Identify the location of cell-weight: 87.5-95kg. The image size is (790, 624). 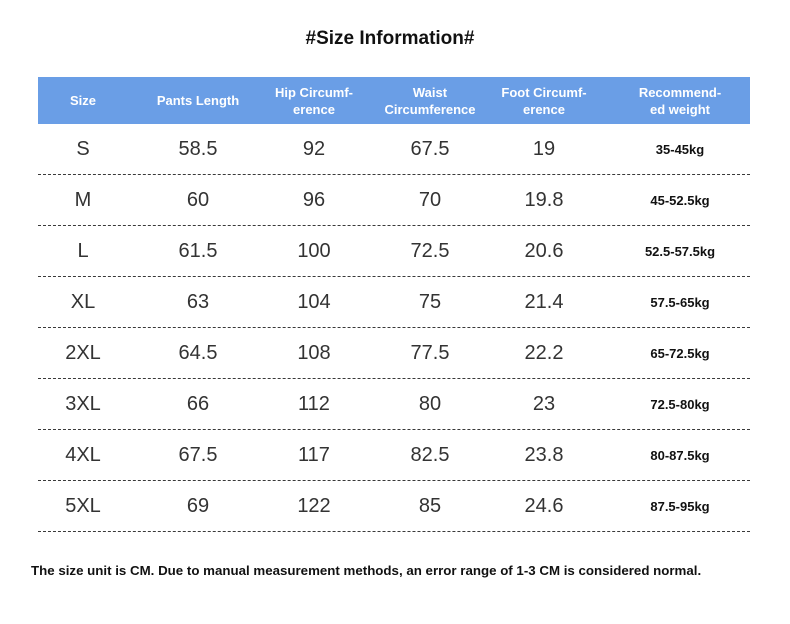
(680, 506).